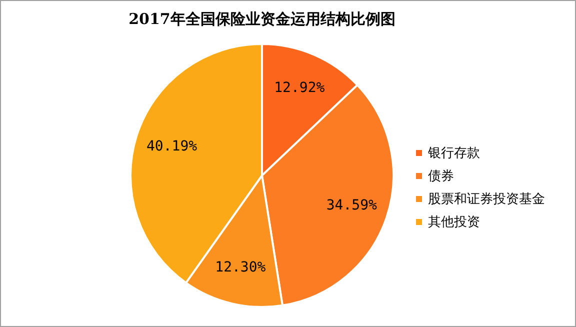  What do you see at coordinates (486, 199) in the screenshot?
I see `legend-label: 股票和证券投资基金` at bounding box center [486, 199].